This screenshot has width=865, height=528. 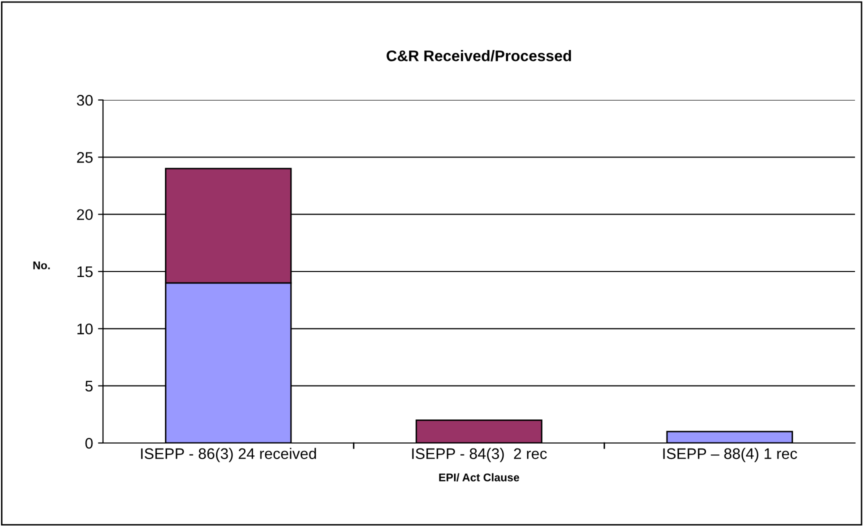 What do you see at coordinates (478, 56) in the screenshot?
I see `chart-title: C&R Received/Processed` at bounding box center [478, 56].